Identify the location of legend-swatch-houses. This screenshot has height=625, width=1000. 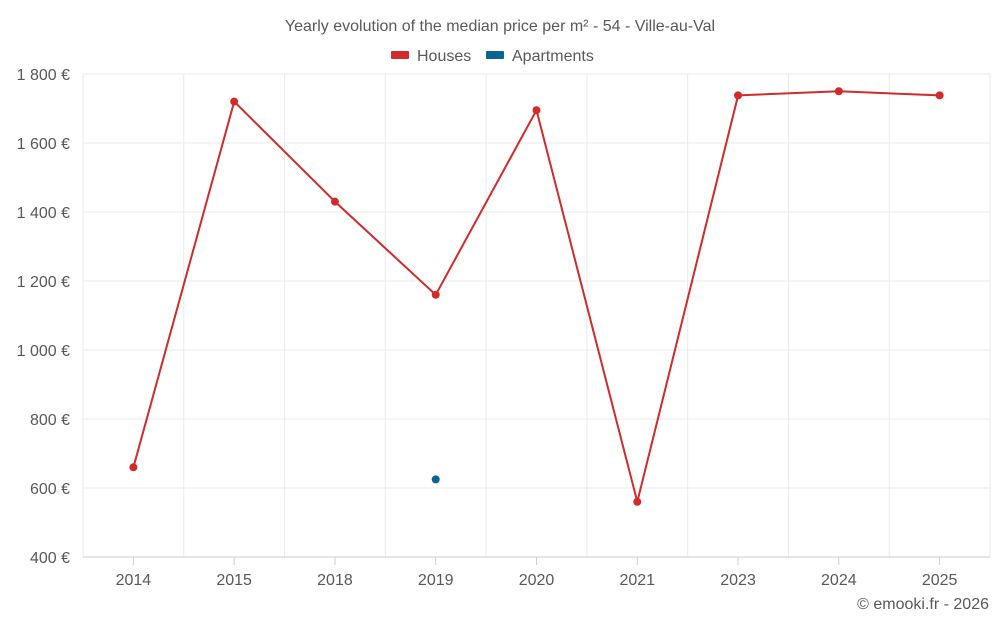
(400, 55).